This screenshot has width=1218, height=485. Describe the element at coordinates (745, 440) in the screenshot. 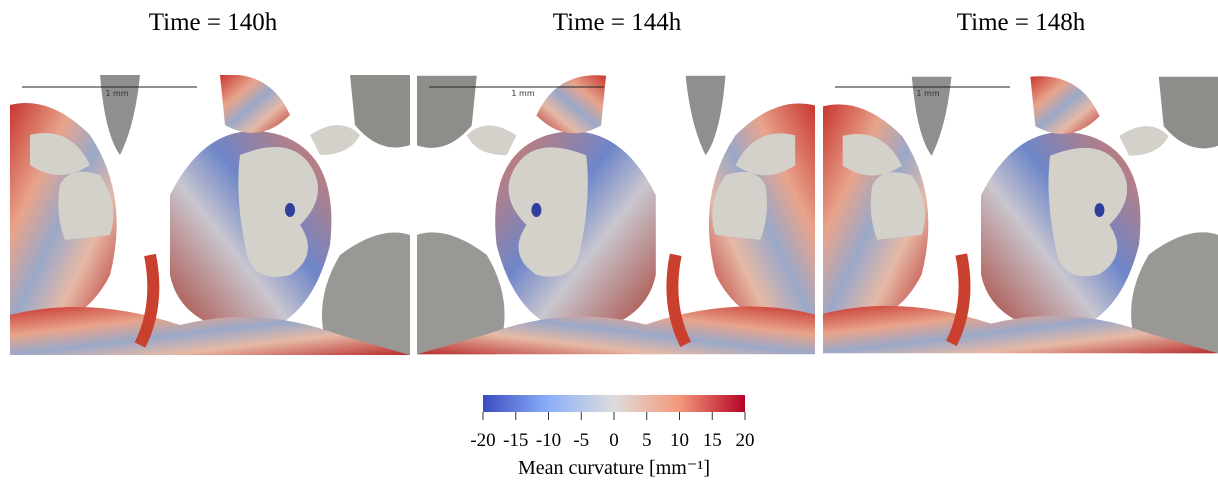

I see `tick-label: 20` at that location.